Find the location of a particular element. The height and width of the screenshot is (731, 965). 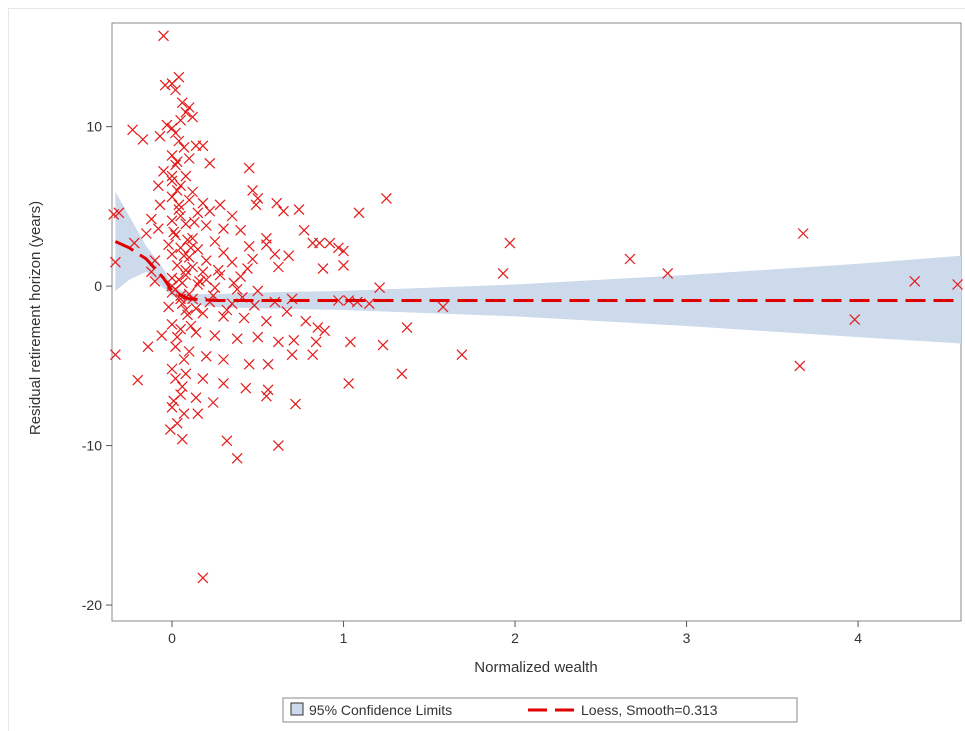

y-tick-label: -10 is located at coordinates (92, 446).